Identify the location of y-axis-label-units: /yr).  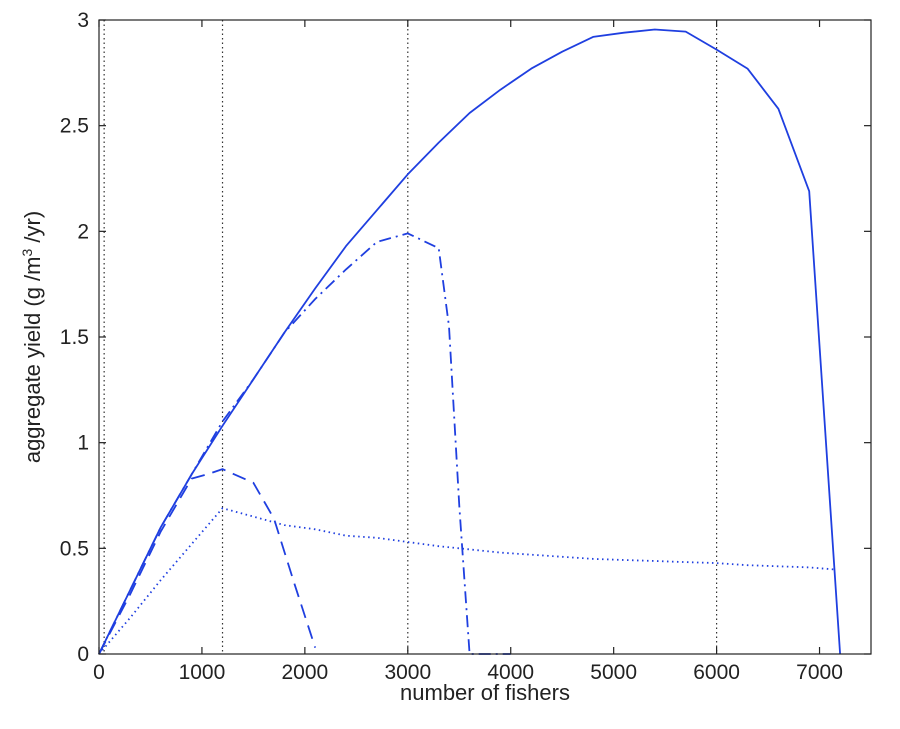
(32, 230).